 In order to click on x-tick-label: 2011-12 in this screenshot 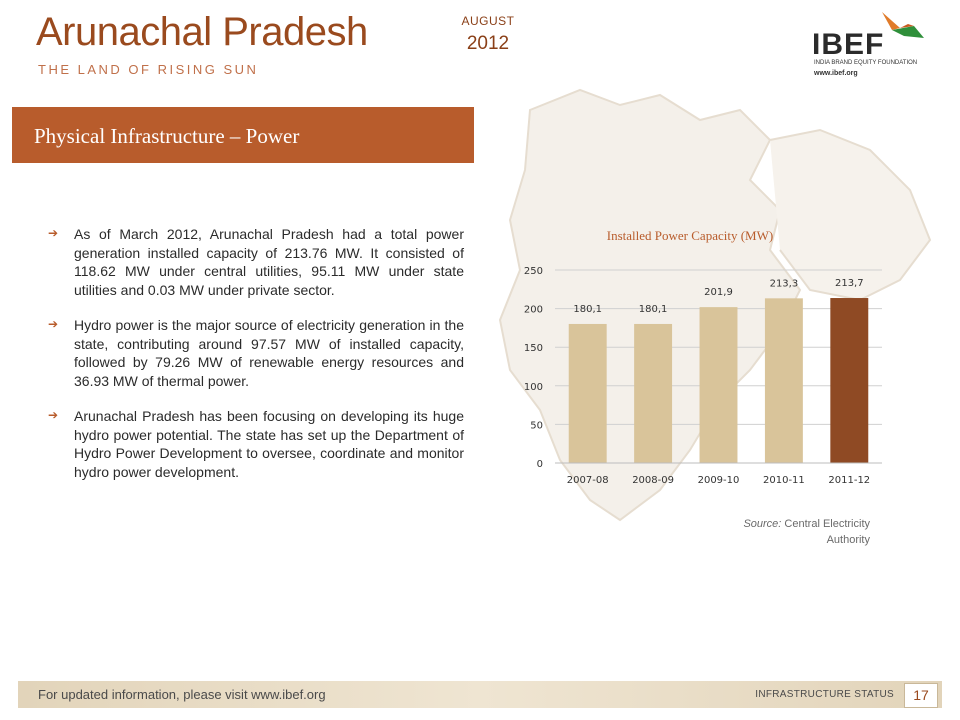, I will do `click(849, 480)`.